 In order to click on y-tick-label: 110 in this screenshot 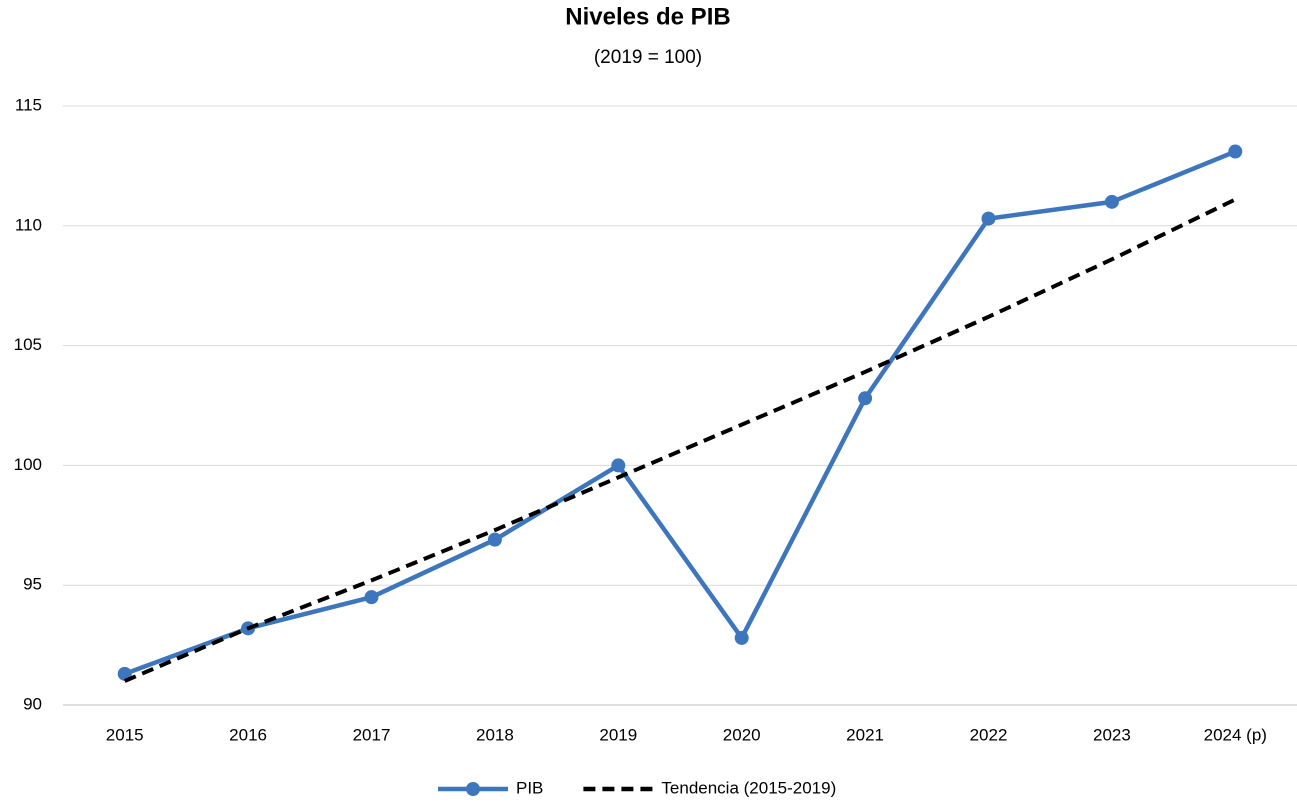, I will do `click(28, 224)`.